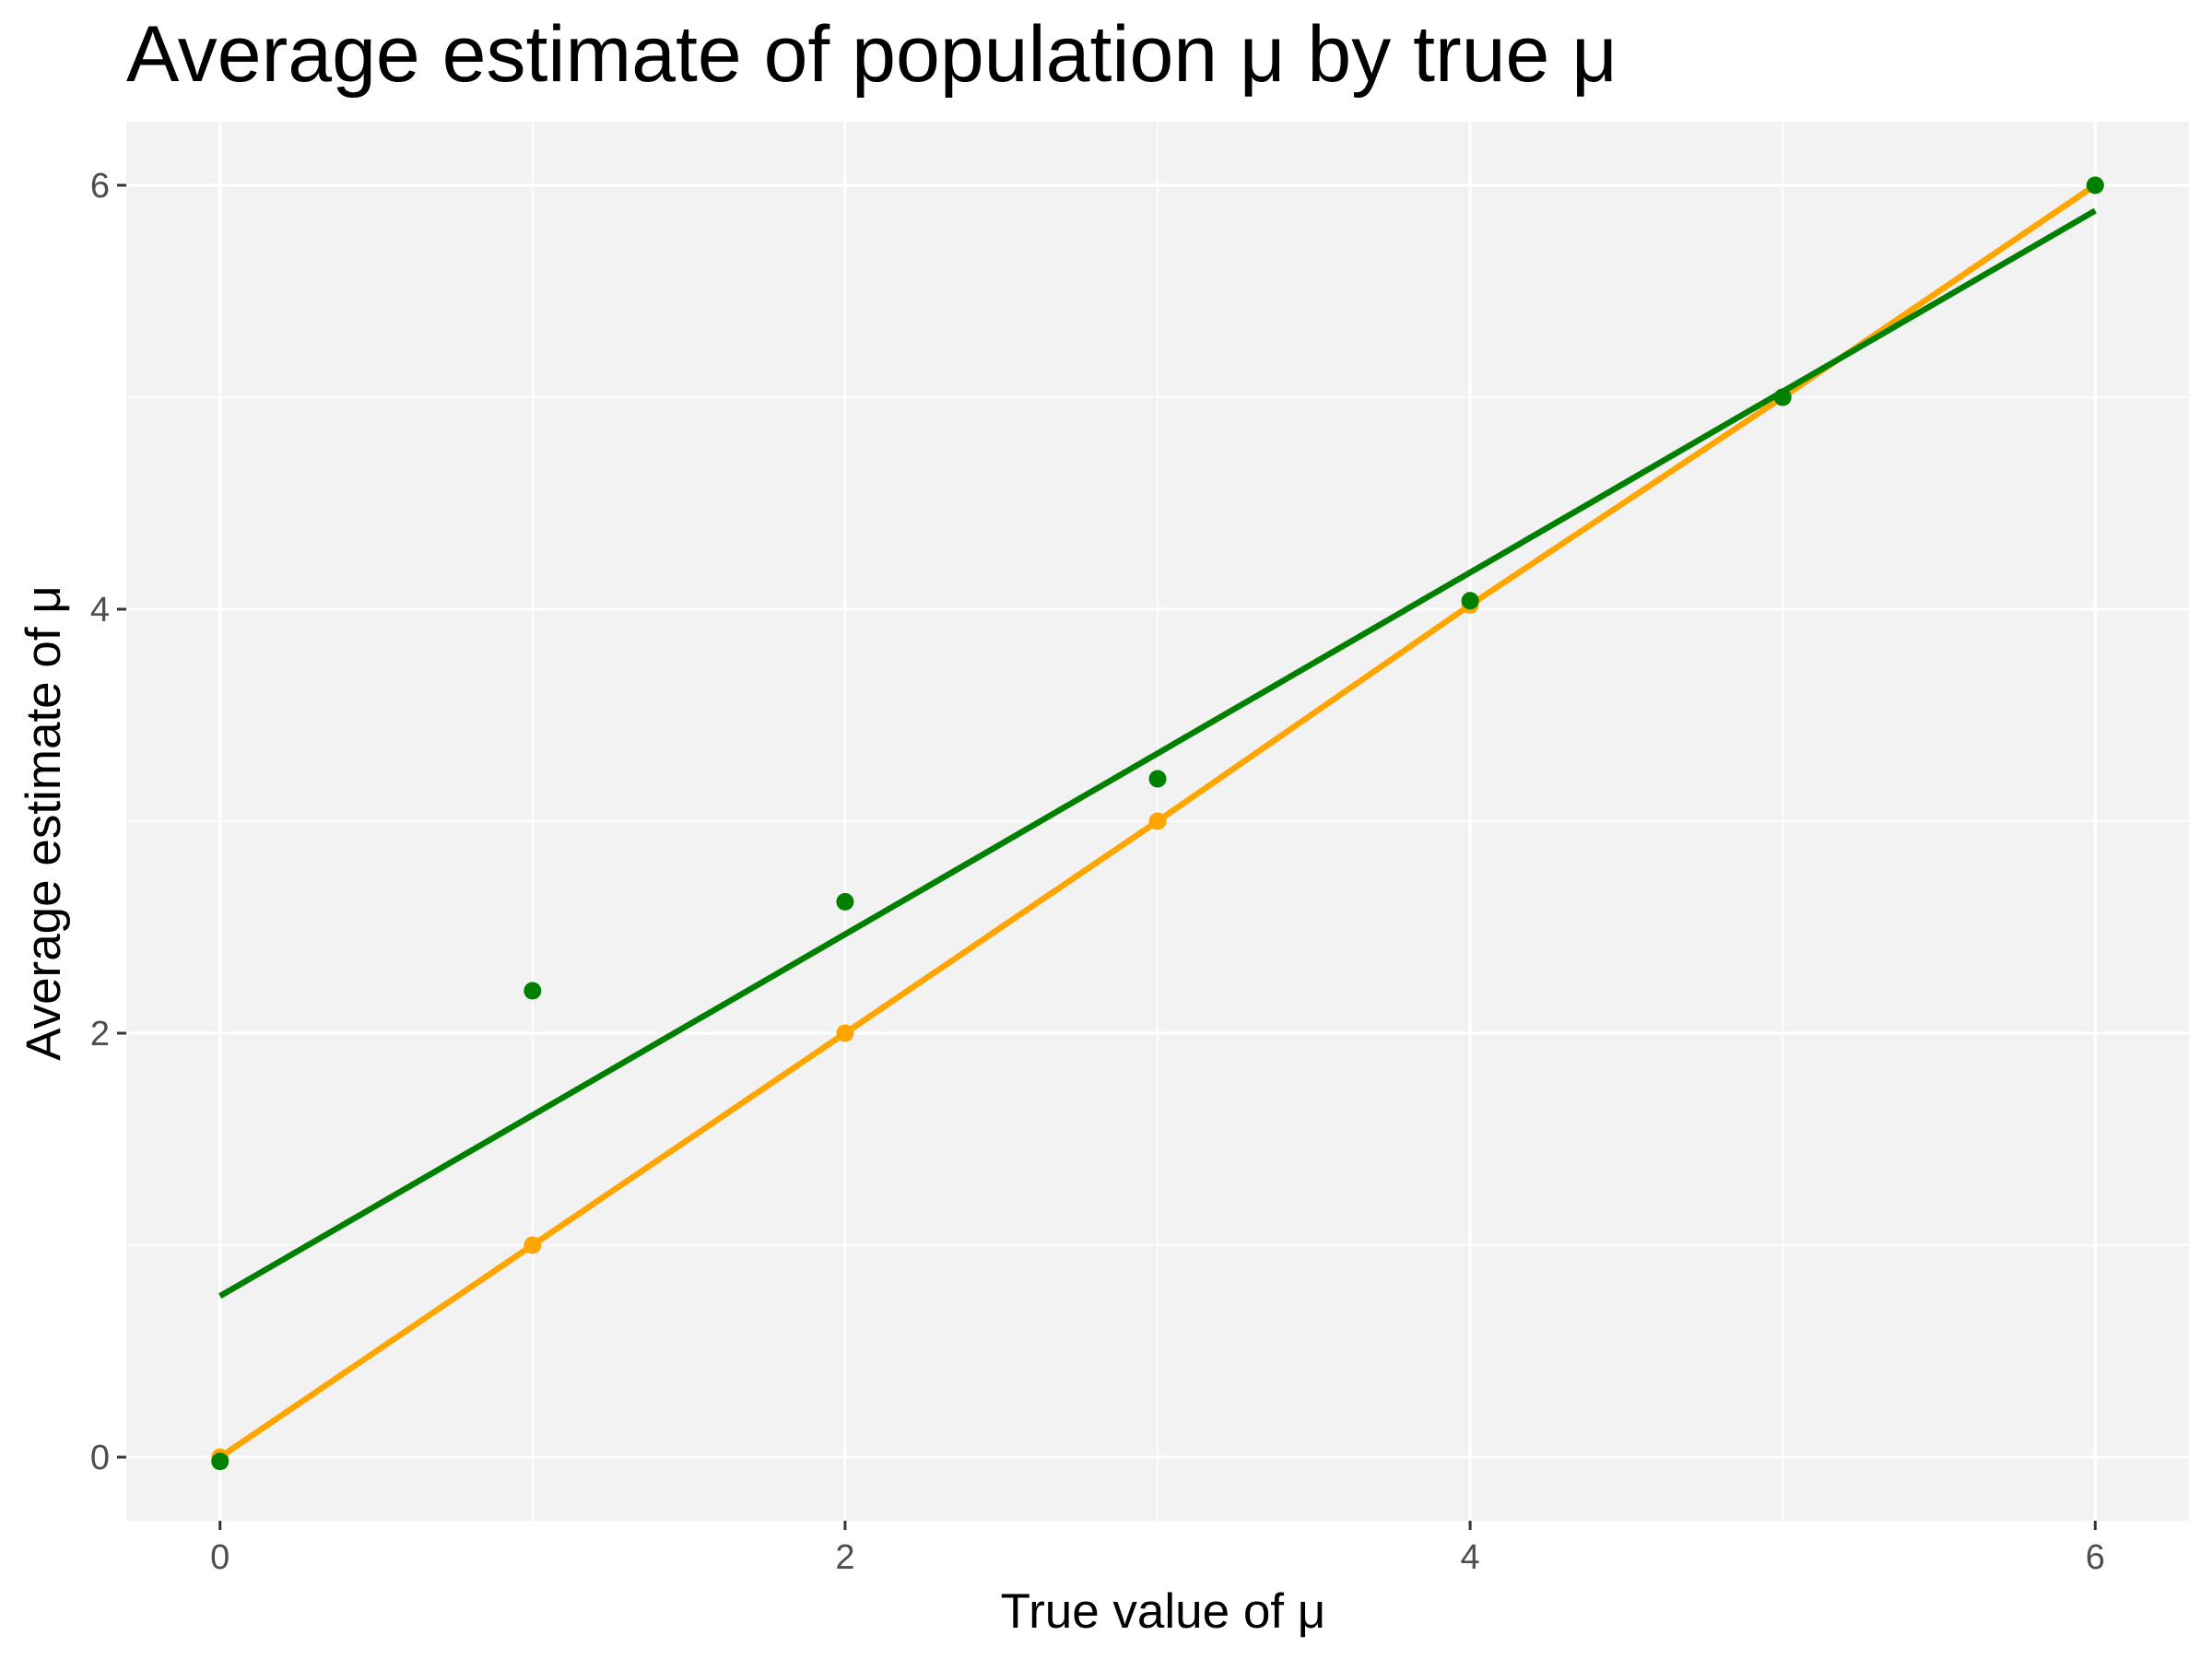 Image resolution: width=2212 pixels, height=1659 pixels. What do you see at coordinates (100, 1458) in the screenshot?
I see `y-tick-label: 0` at bounding box center [100, 1458].